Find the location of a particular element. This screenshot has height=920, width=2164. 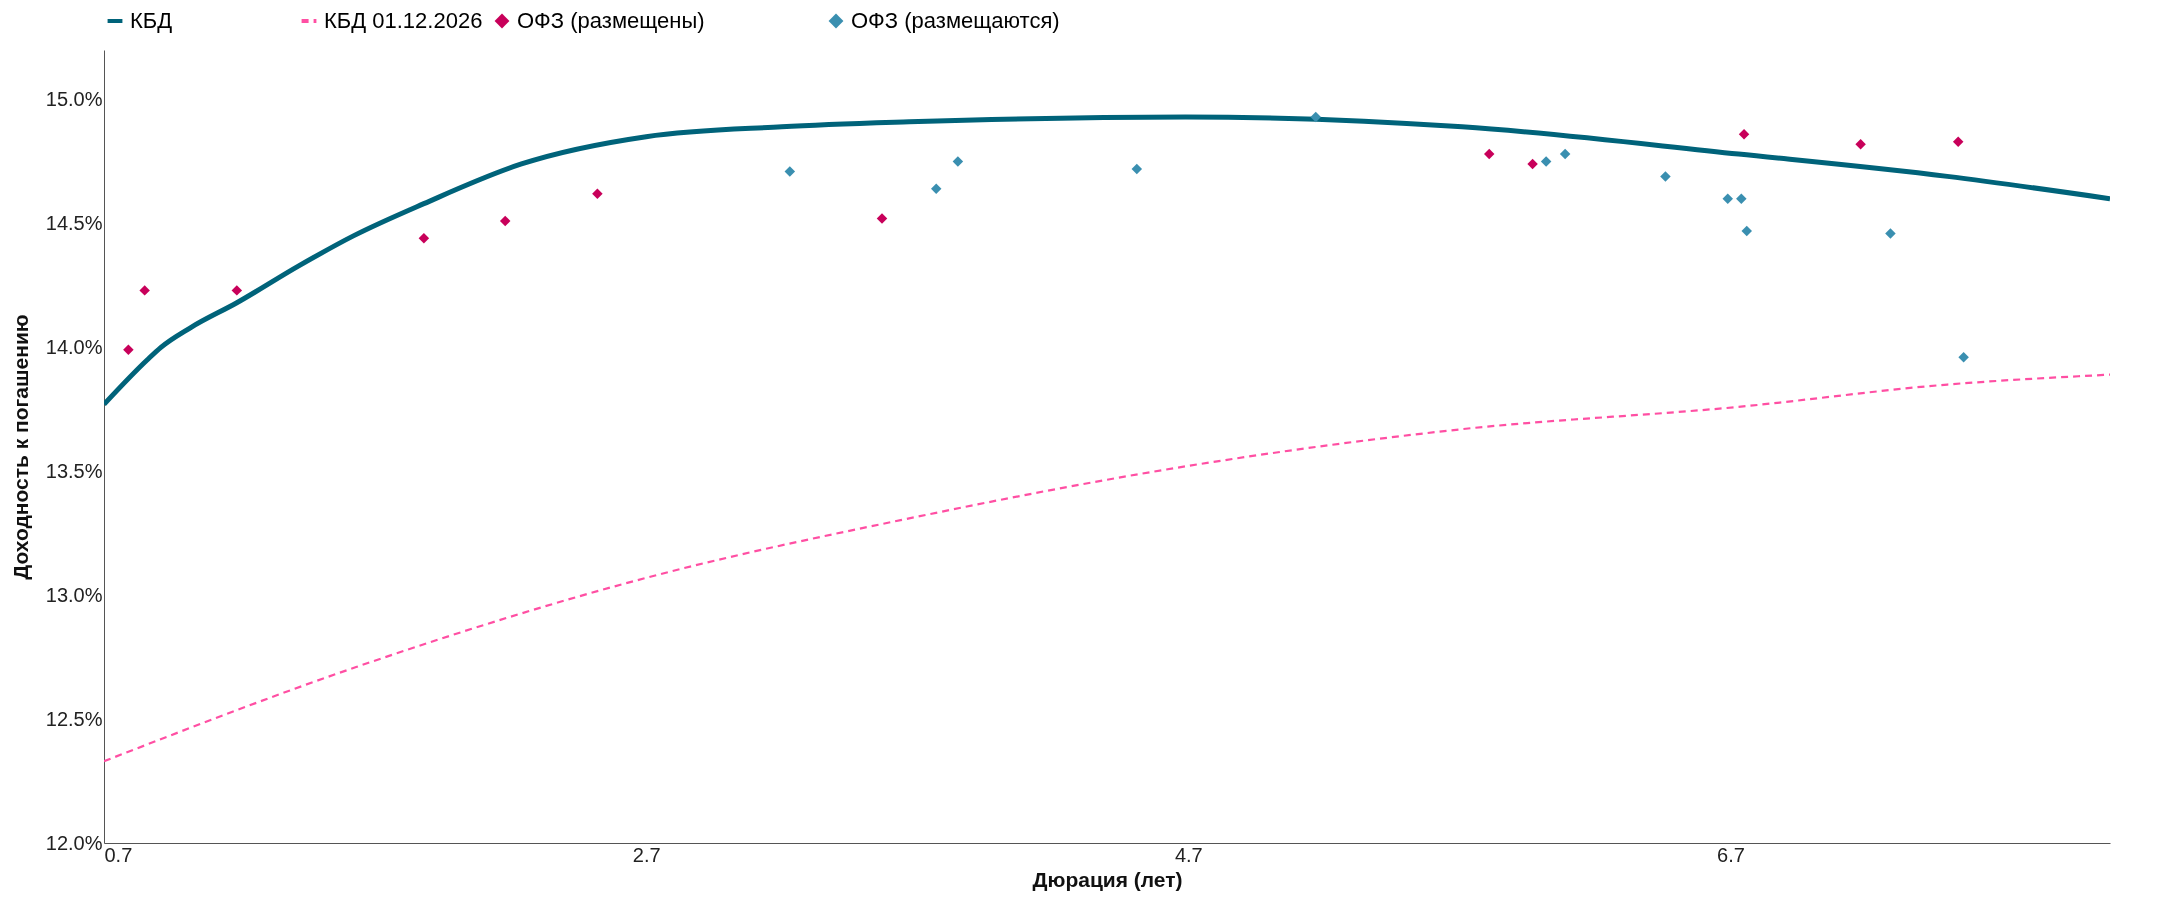

legend-label: КБД is located at coordinates (151, 20).